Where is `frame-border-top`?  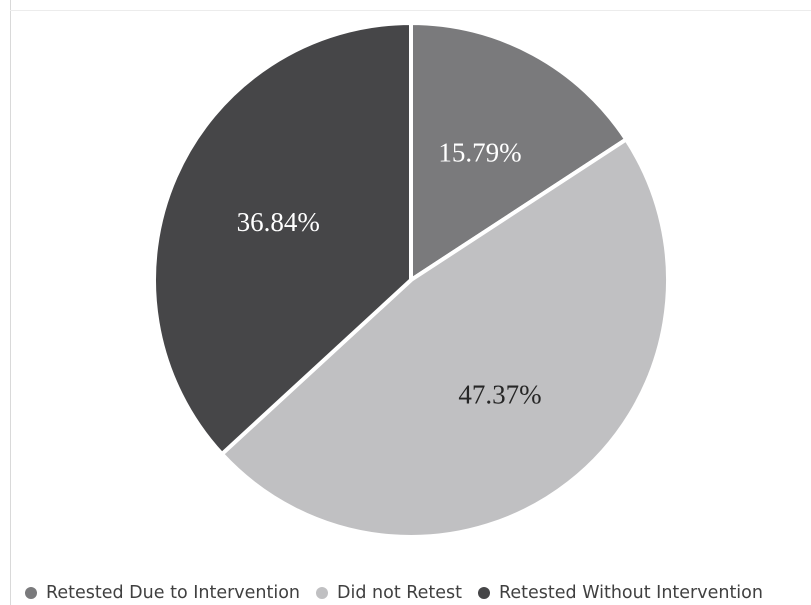
frame-border-top is located at coordinates (410, 10).